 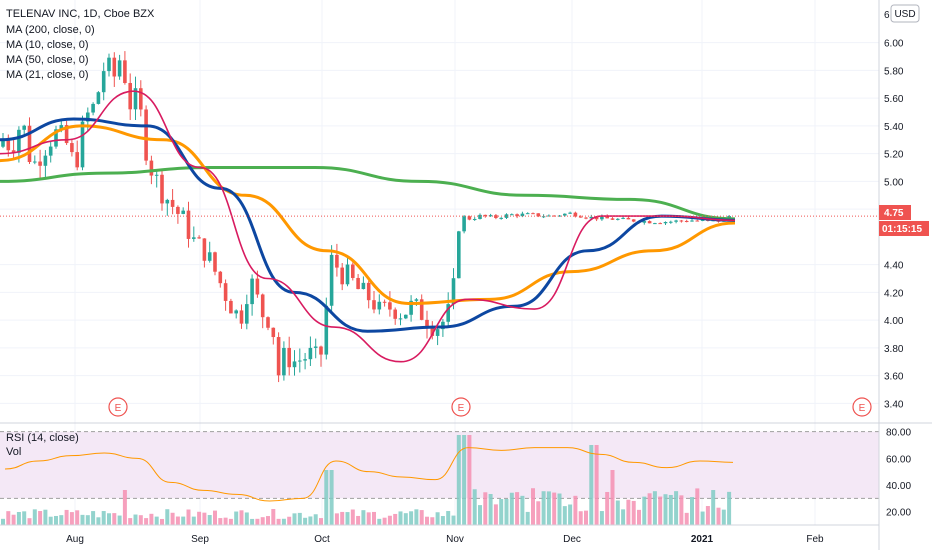 I want to click on indicator-ma200-label: MA (200, close, 0), so click(x=50, y=30).